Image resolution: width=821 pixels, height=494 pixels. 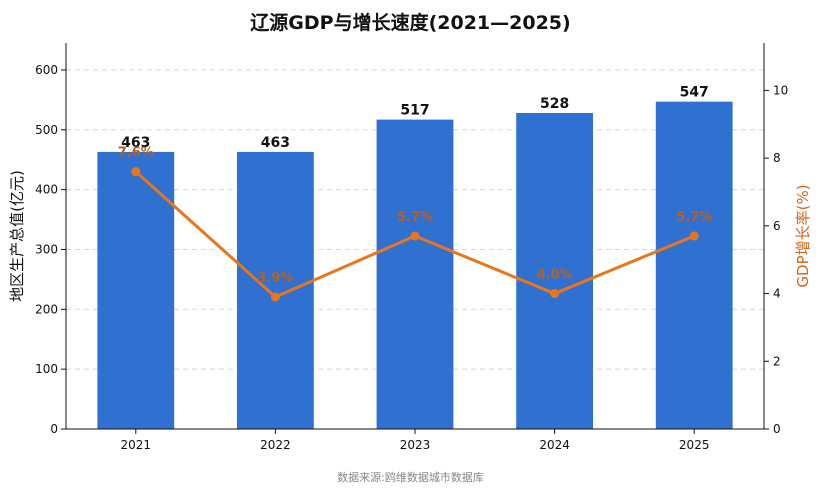 What do you see at coordinates (275, 445) in the screenshot?
I see `x-tick-label: 2022` at bounding box center [275, 445].